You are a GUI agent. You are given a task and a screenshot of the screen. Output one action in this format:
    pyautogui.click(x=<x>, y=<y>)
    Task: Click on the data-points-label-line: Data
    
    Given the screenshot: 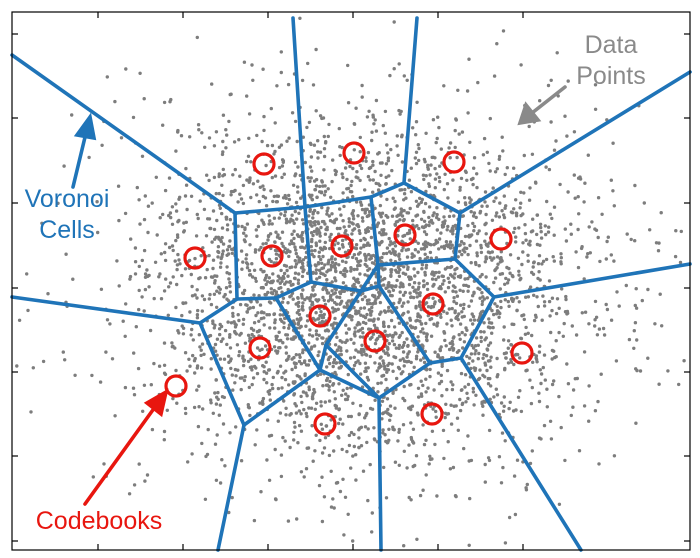 What is the action you would take?
    pyautogui.click(x=611, y=45)
    